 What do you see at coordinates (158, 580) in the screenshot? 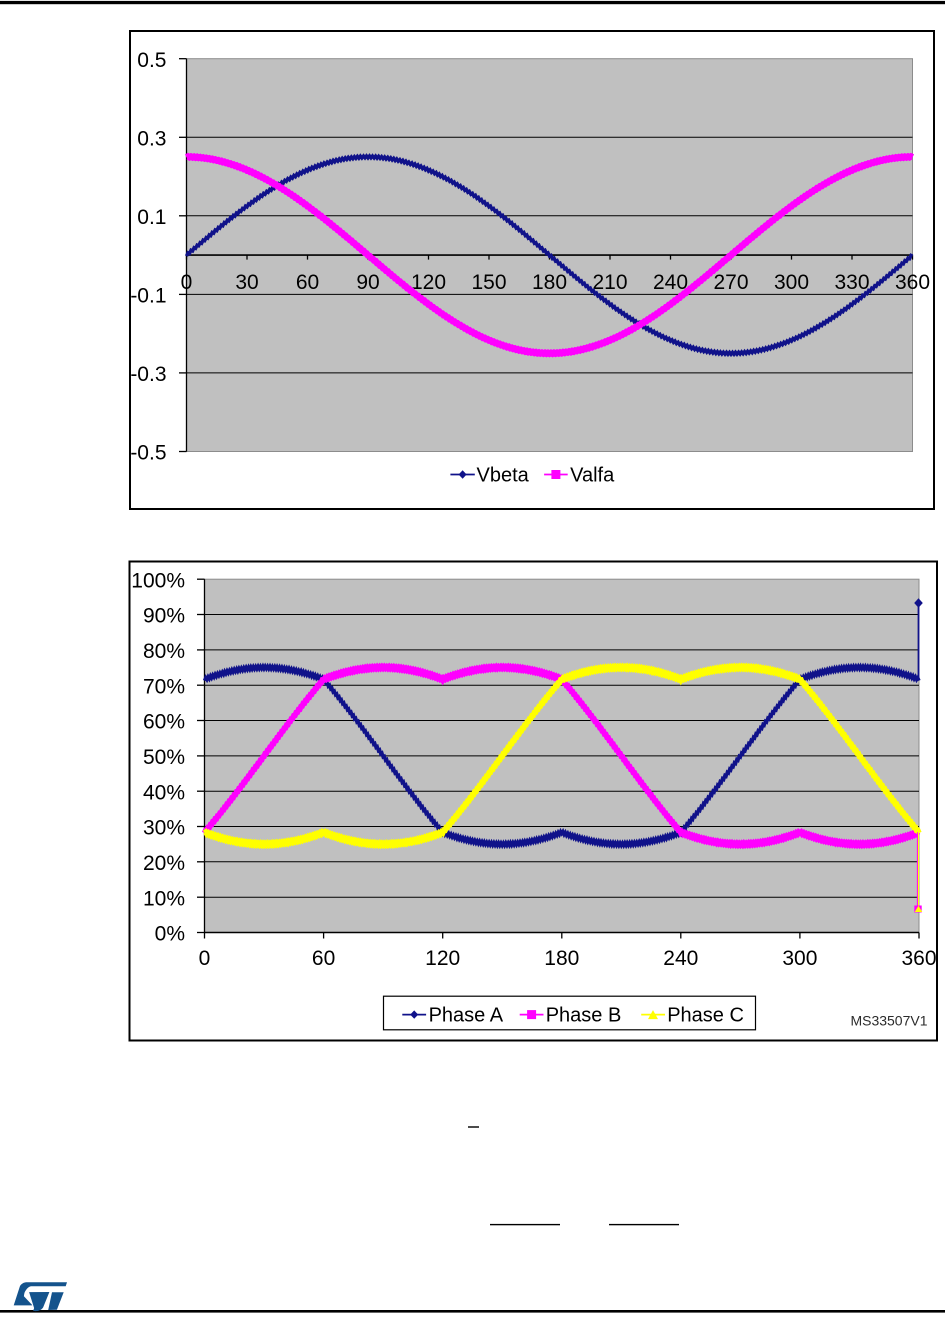
I see `svg-text: 100%` at bounding box center [158, 580].